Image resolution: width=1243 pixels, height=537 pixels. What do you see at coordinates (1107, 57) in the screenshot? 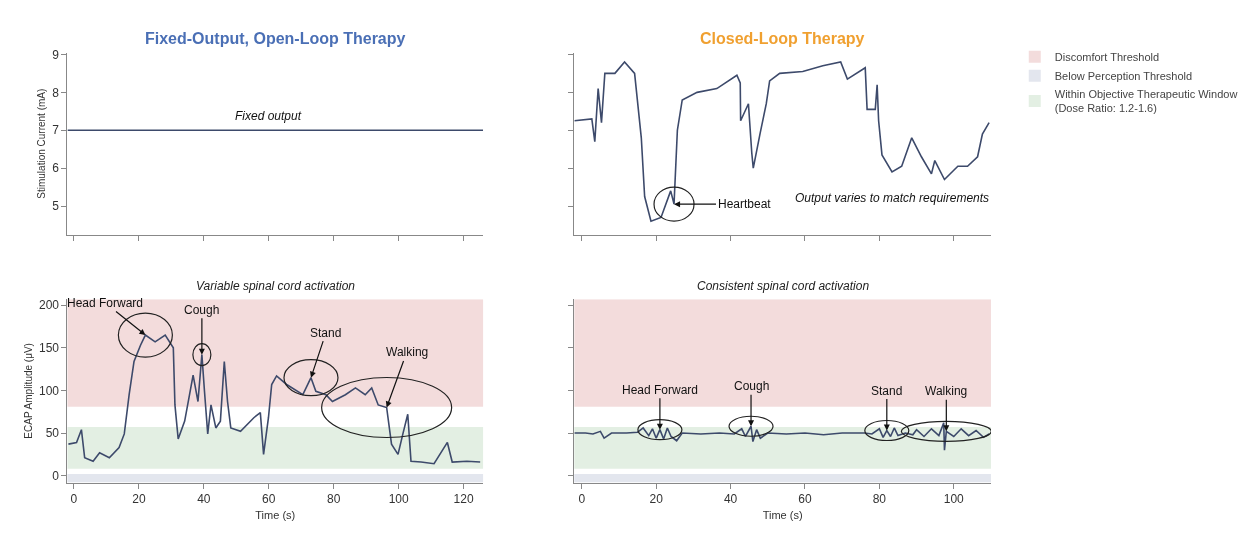
I see `legend-label: Discomfort Threshold` at bounding box center [1107, 57].